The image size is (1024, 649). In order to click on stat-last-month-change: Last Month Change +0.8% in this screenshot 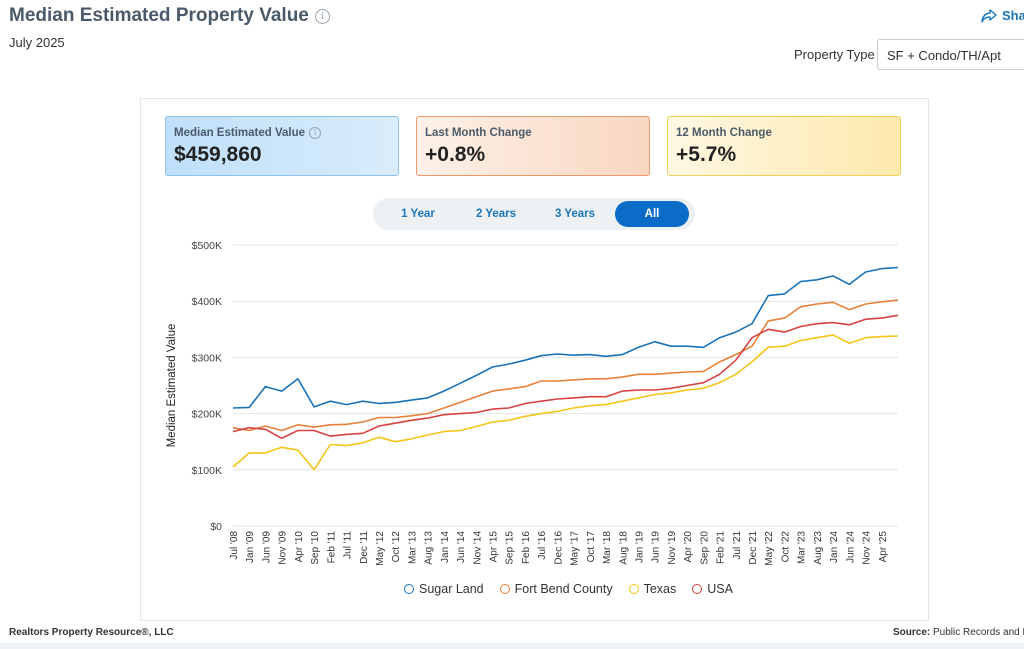, I will do `click(533, 146)`.